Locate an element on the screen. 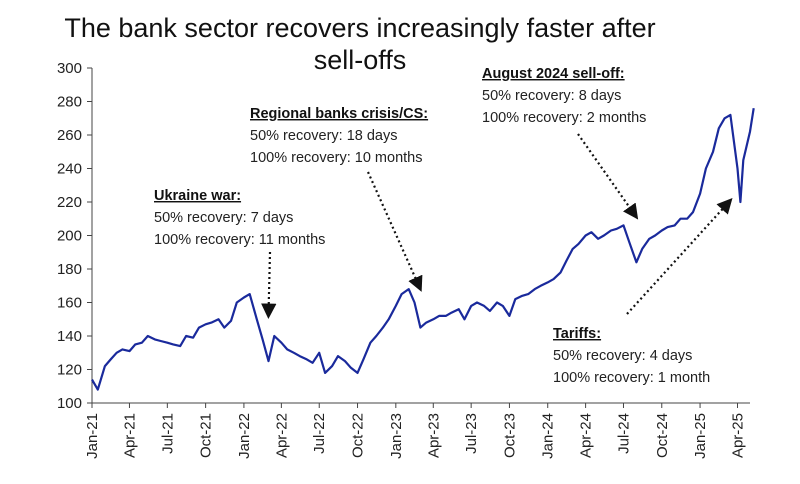 The width and height of the screenshot is (800, 484). annotation-line: 50% recovery: 8 days is located at coordinates (551, 96).